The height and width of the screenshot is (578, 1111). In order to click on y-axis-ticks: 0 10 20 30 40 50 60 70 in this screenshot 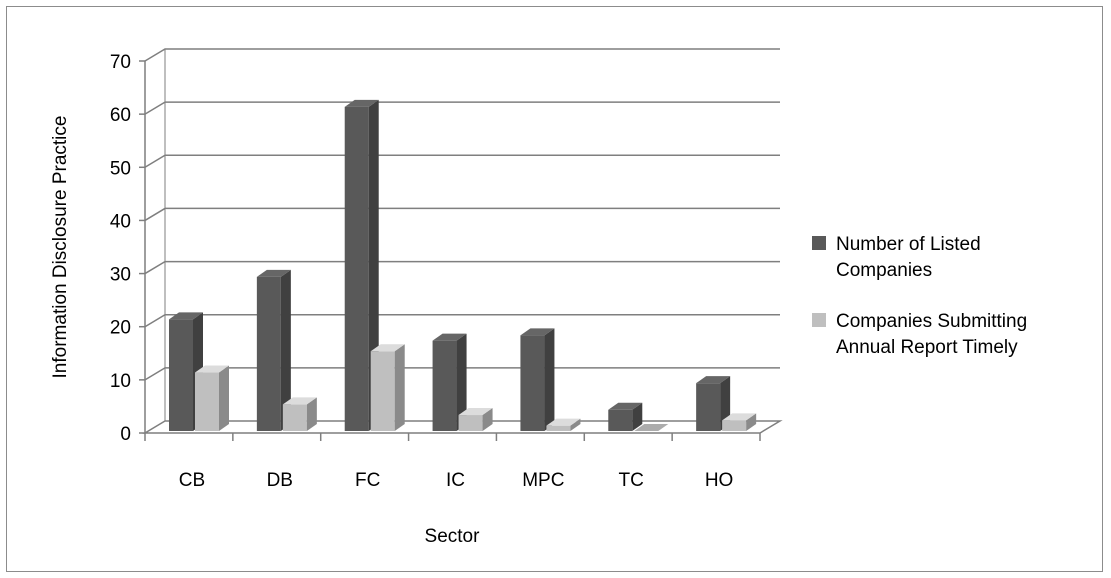, I will do `click(127, 248)`.